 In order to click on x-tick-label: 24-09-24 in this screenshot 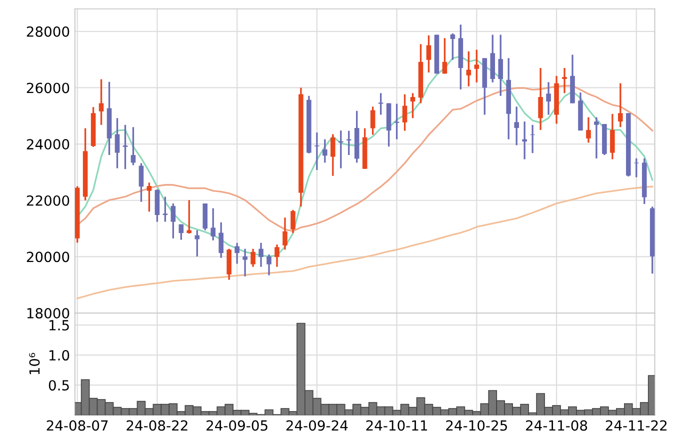, I will do `click(317, 425)`.